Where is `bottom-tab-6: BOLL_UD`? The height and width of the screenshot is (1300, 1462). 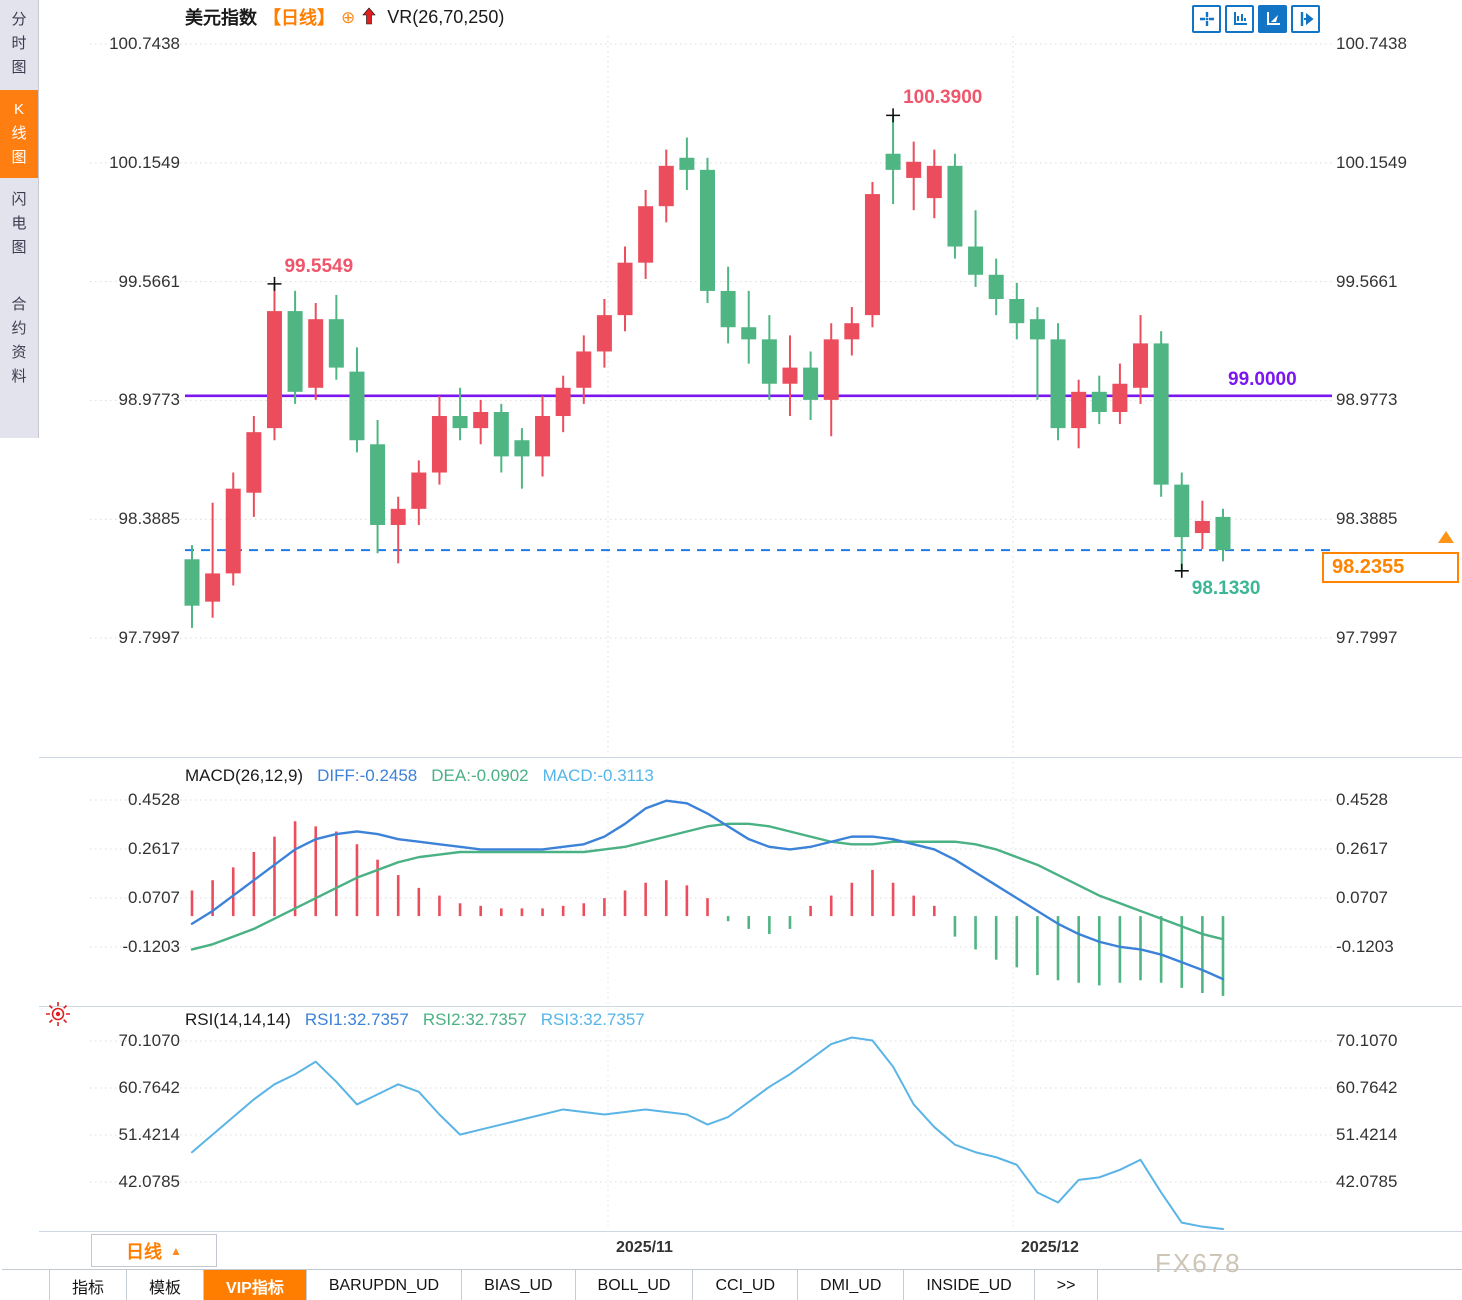 bottom-tab-6: BOLL_UD is located at coordinates (634, 1285).